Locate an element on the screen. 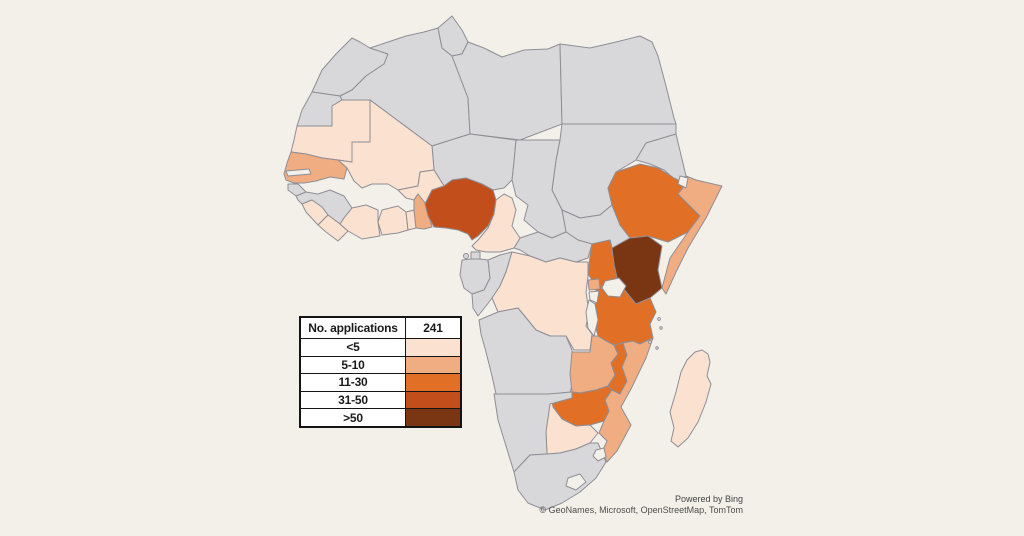  legend-label-lt5: <5 is located at coordinates (353, 347).